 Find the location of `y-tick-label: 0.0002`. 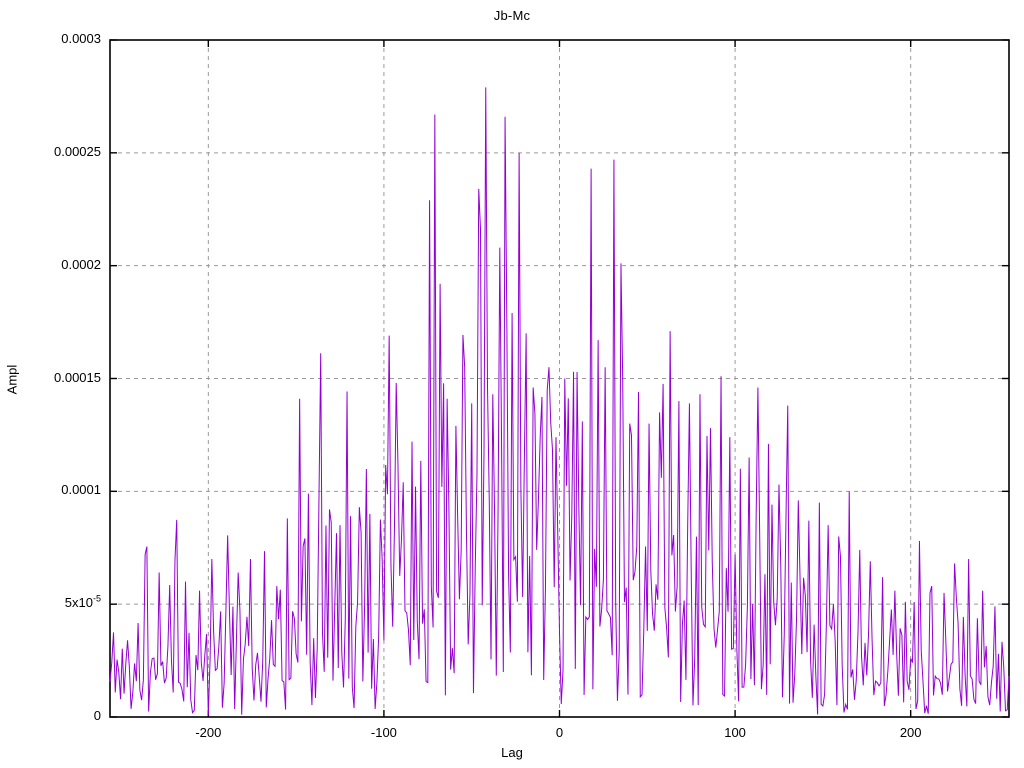

y-tick-label: 0.0002 is located at coordinates (81, 264).